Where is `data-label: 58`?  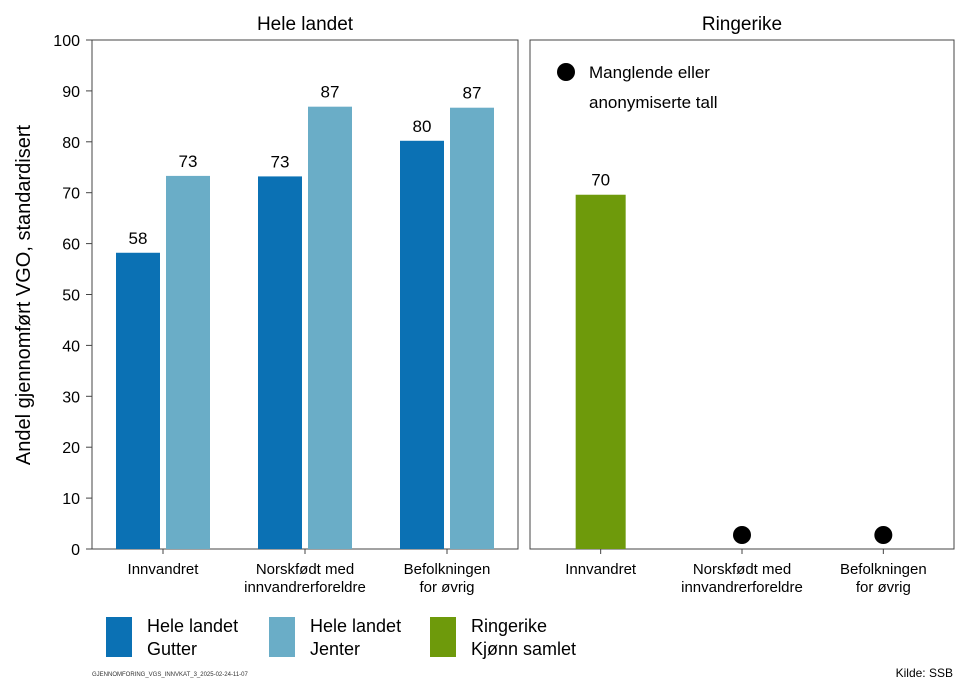 data-label: 58 is located at coordinates (138, 238).